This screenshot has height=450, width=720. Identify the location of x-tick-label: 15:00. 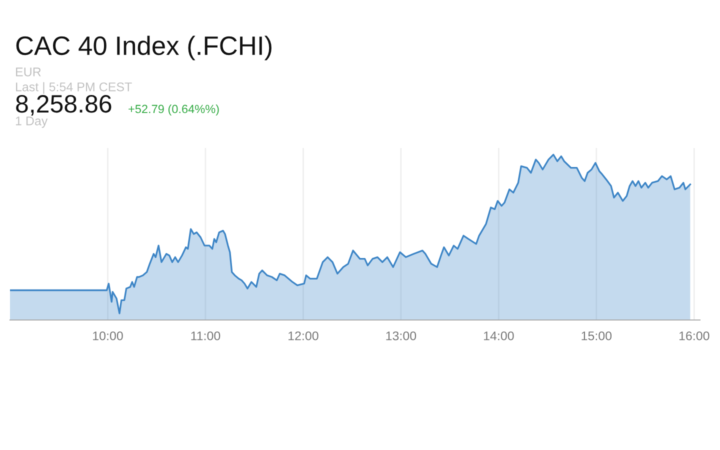
(597, 335).